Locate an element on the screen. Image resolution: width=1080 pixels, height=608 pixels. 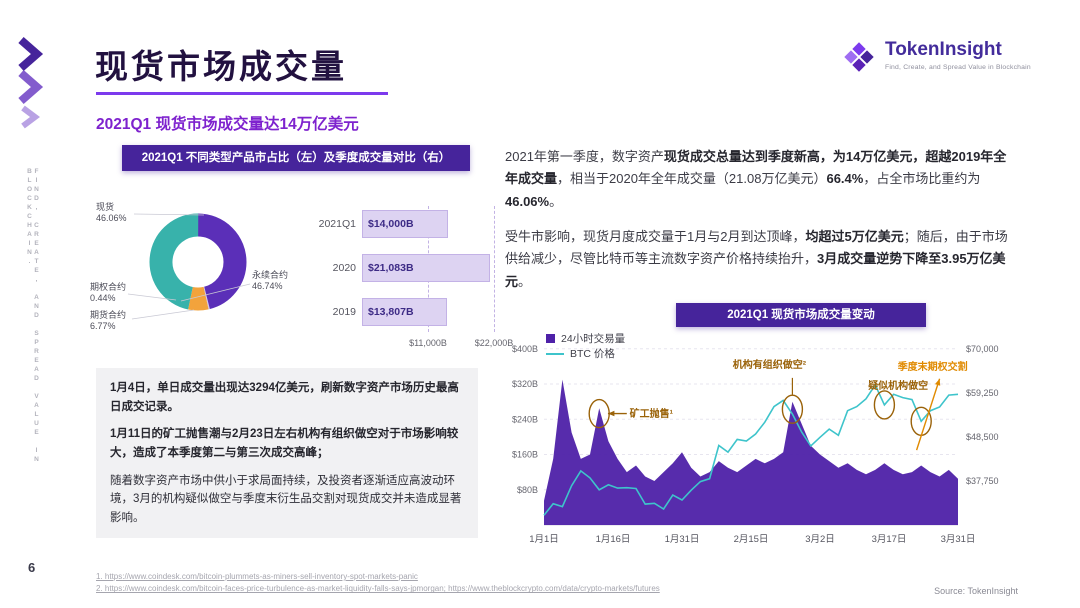
volume-legend-item: 24小时交易量 is located at coordinates (585, 338).